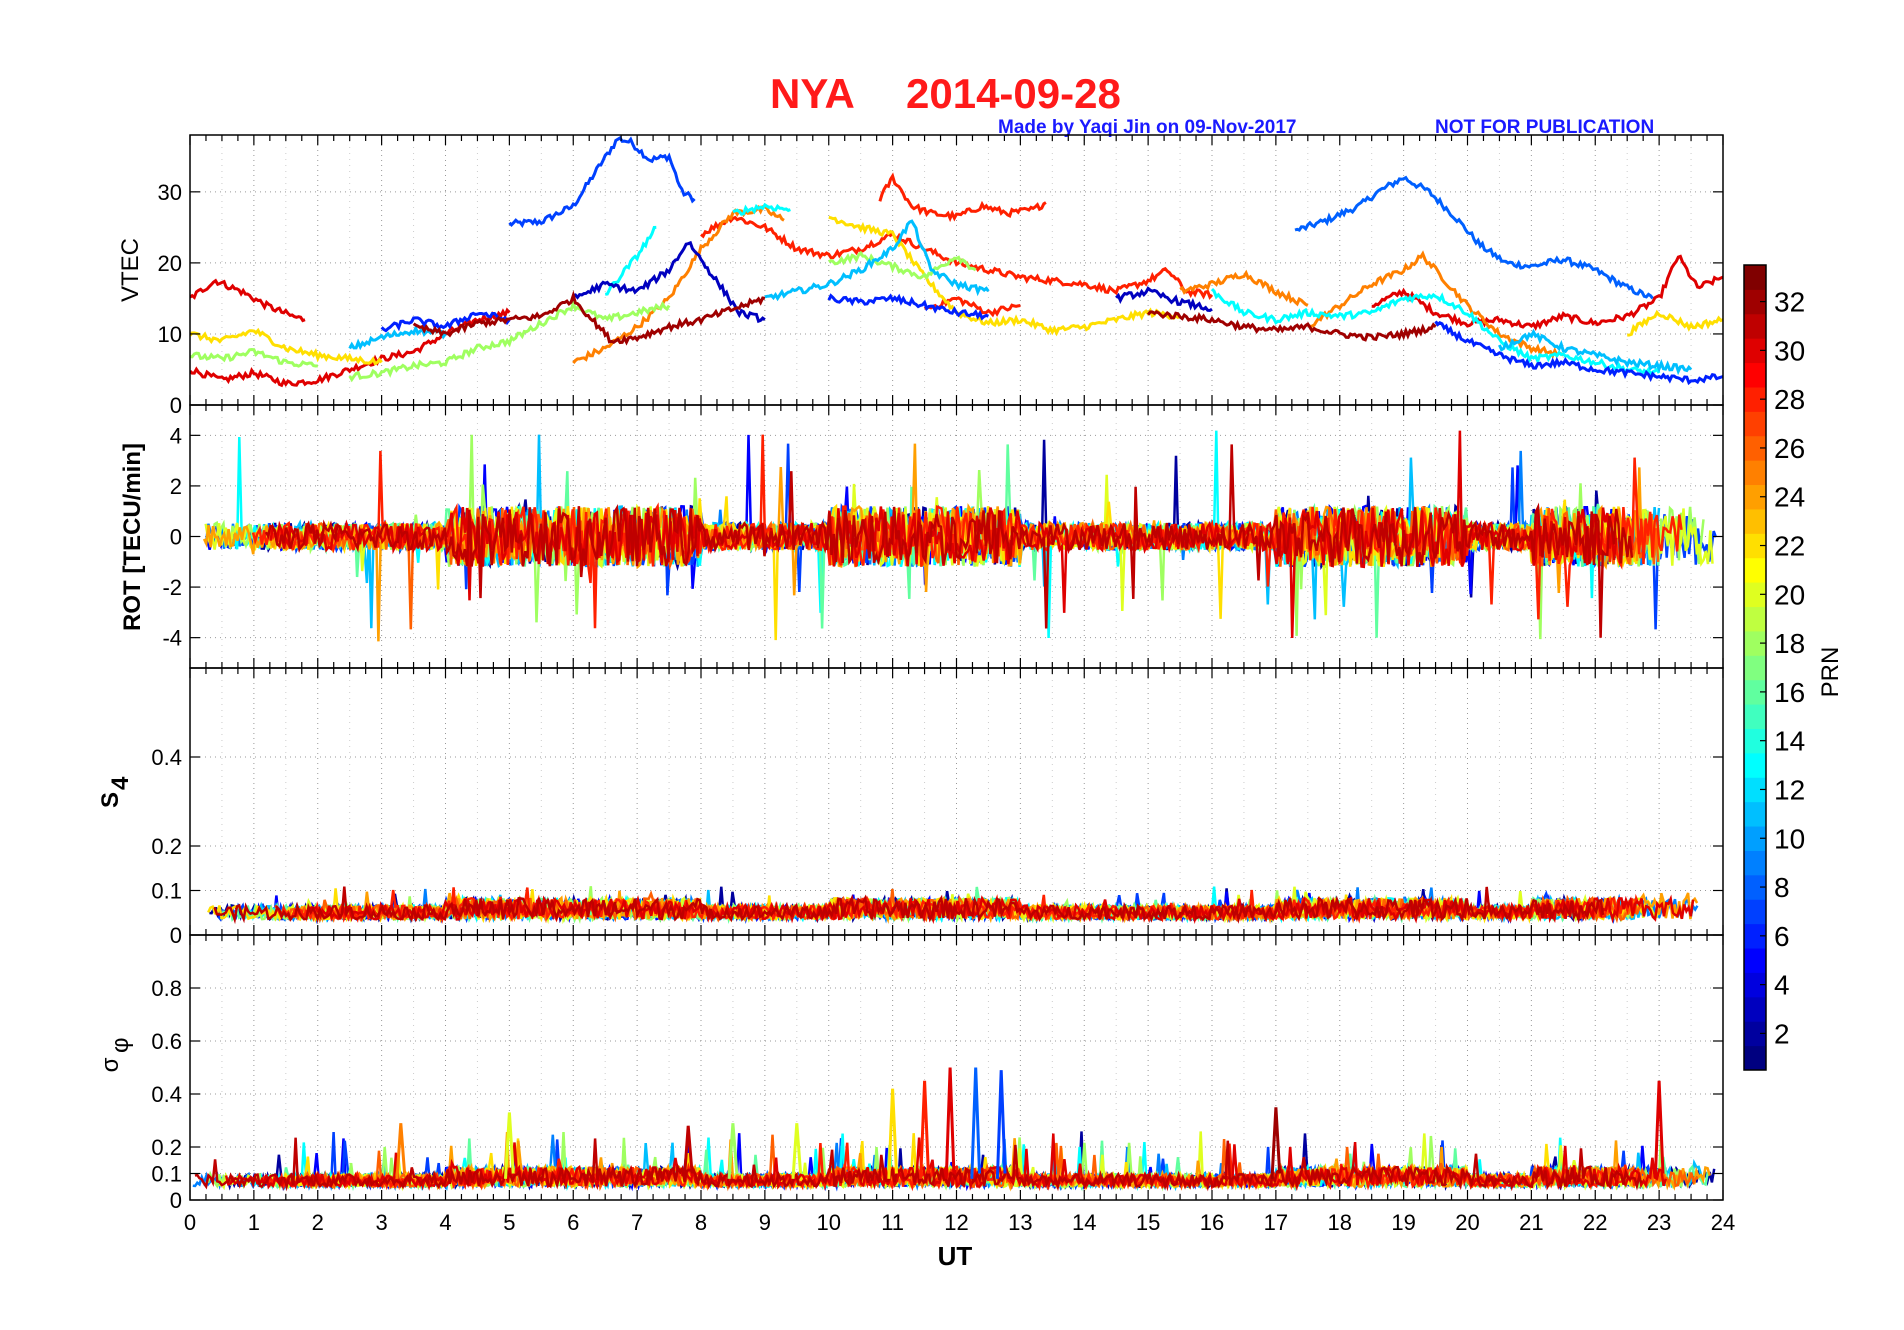 Image resolution: width=1904 pixels, height=1330 pixels. What do you see at coordinates (176, 1200) in the screenshot?
I see `sig-y-tick-label: 0` at bounding box center [176, 1200].